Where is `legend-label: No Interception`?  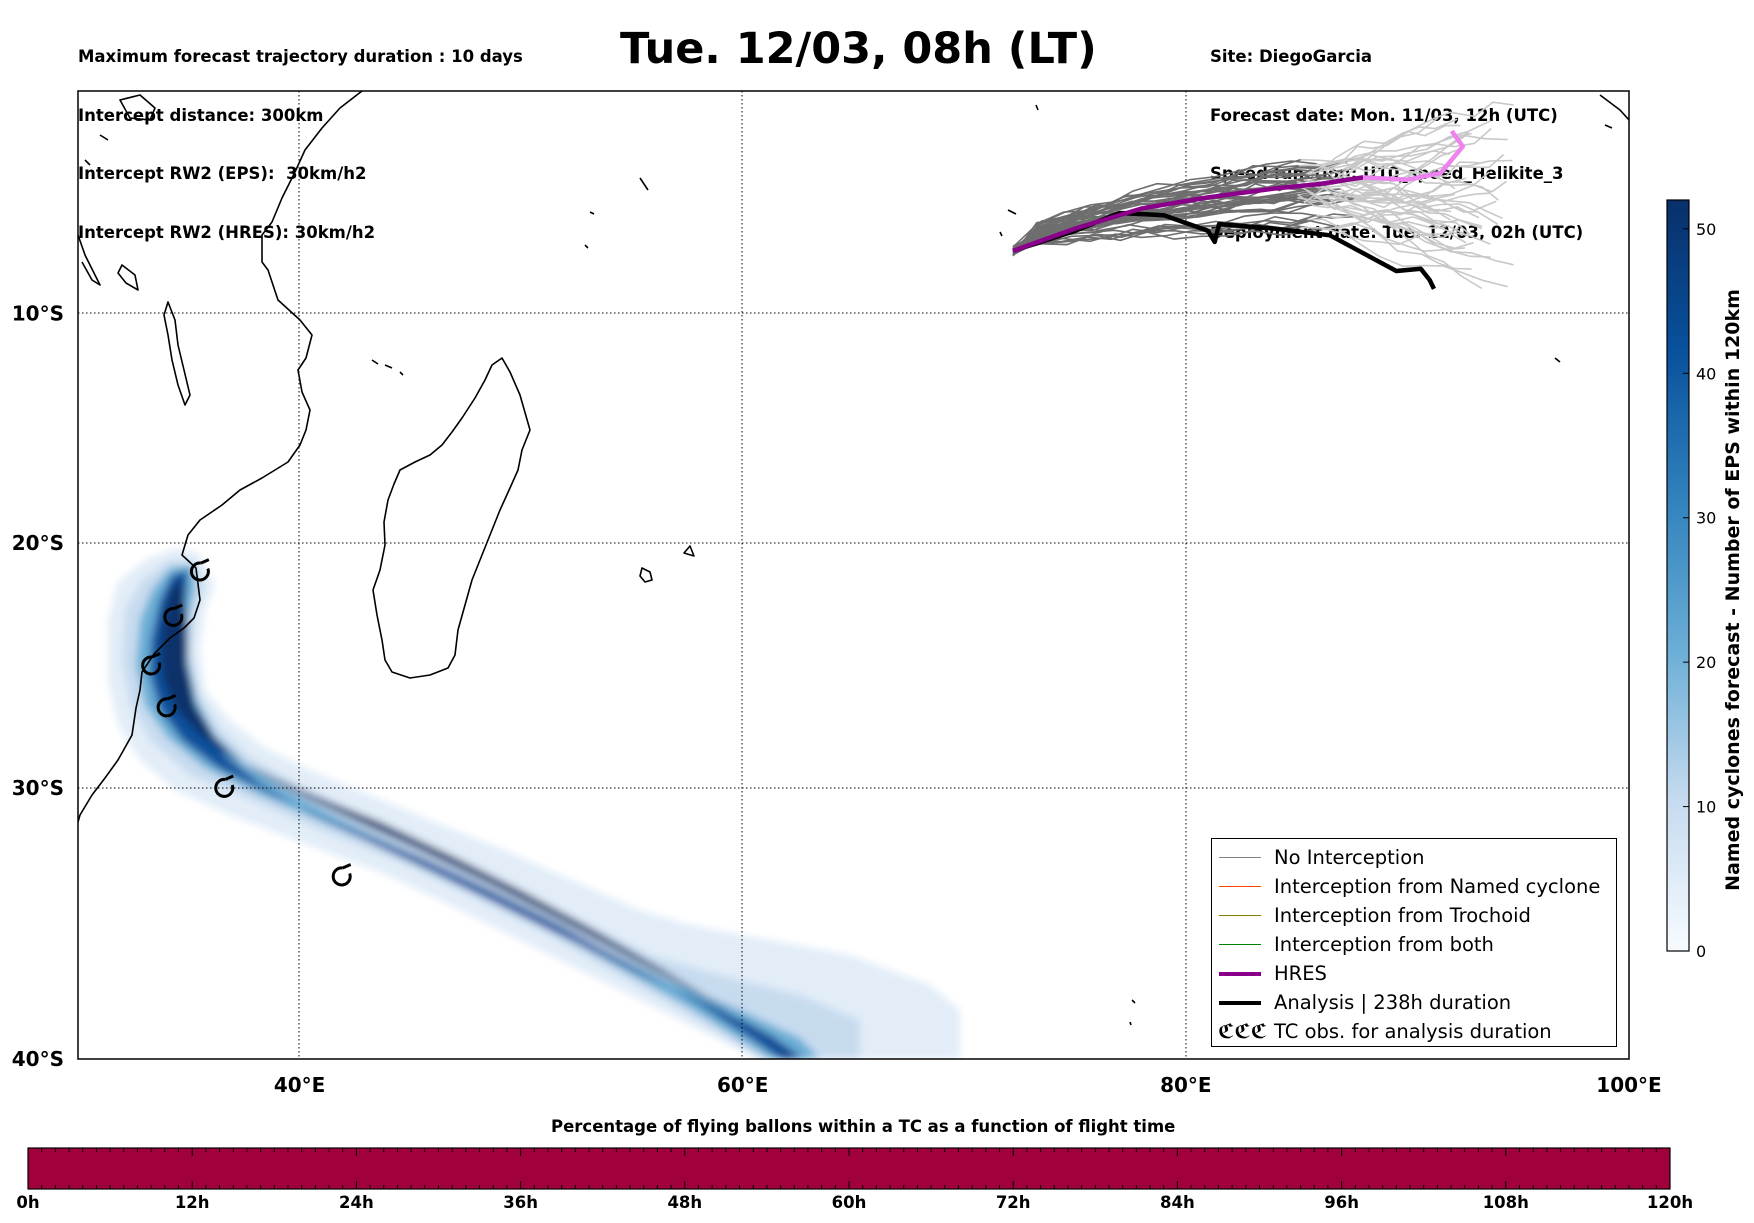
legend-label: No Interception is located at coordinates (1349, 857).